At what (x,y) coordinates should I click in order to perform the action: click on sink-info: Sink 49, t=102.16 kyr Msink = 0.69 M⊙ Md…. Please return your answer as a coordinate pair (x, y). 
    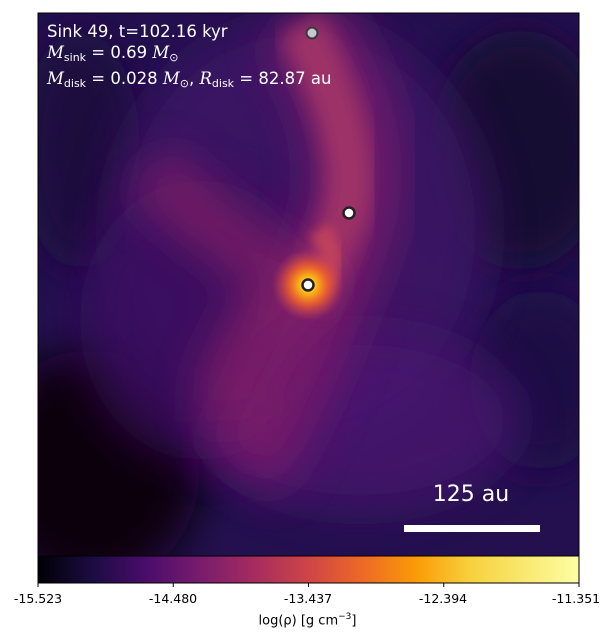
    Looking at the image, I should click on (189, 57).